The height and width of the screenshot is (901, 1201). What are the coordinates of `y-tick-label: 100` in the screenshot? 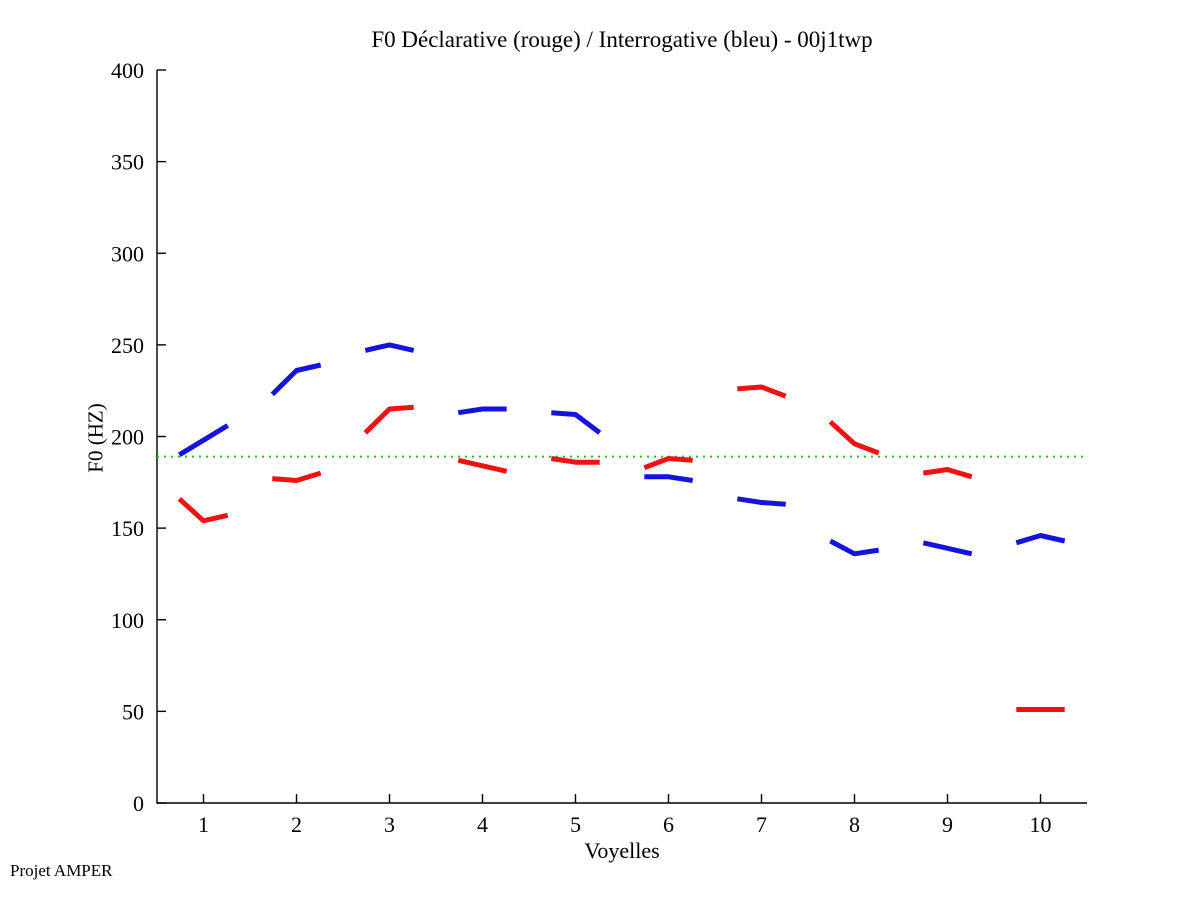 It's located at (127, 620).